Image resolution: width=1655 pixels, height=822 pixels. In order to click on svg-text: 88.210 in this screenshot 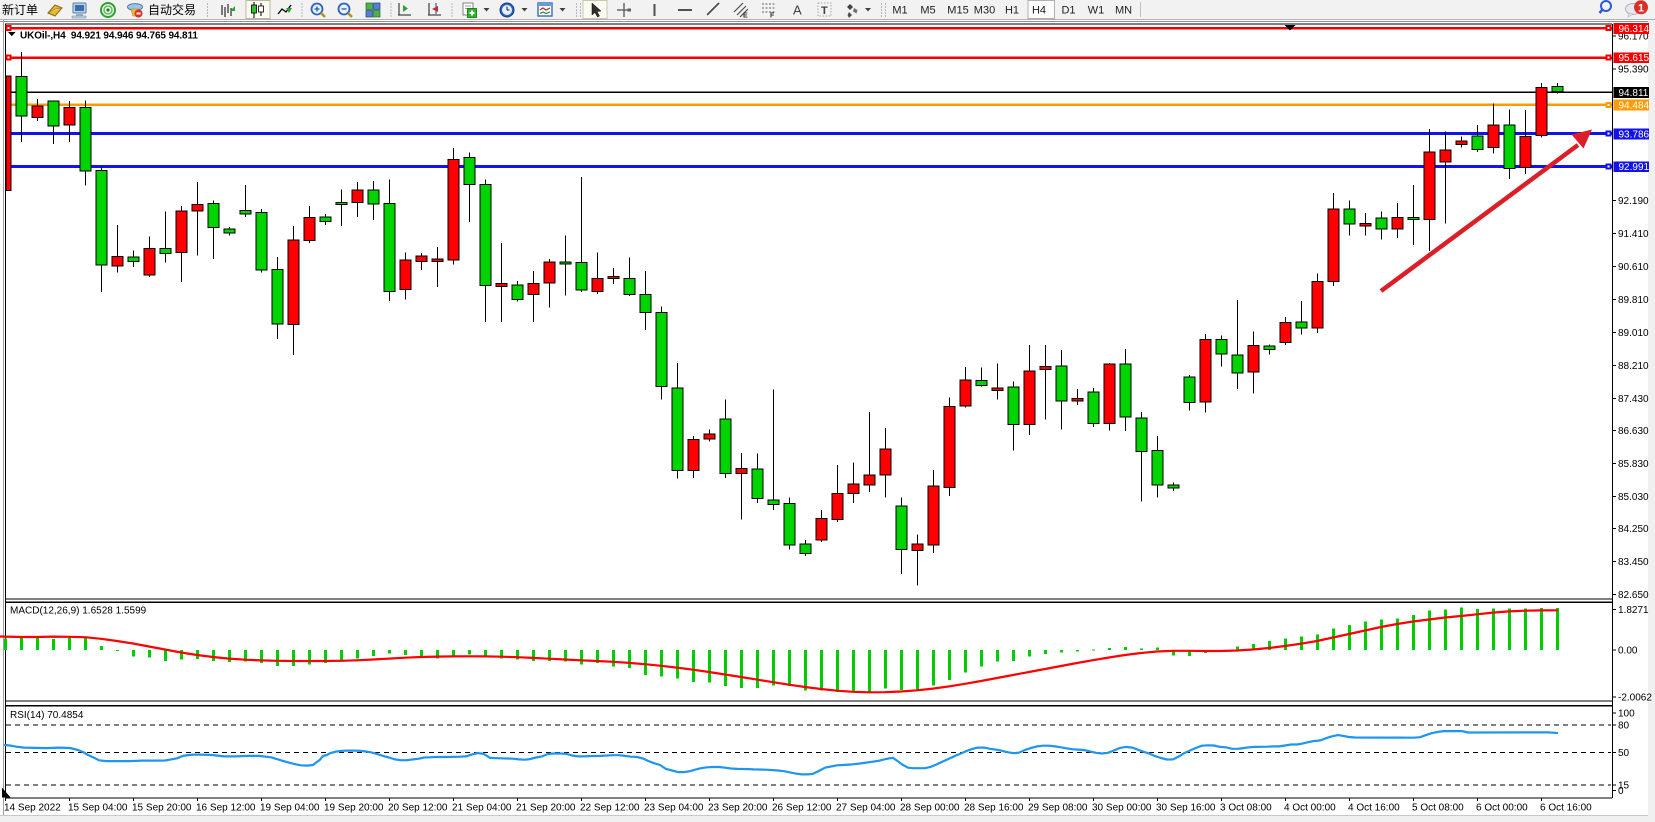, I will do `click(1633, 366)`.